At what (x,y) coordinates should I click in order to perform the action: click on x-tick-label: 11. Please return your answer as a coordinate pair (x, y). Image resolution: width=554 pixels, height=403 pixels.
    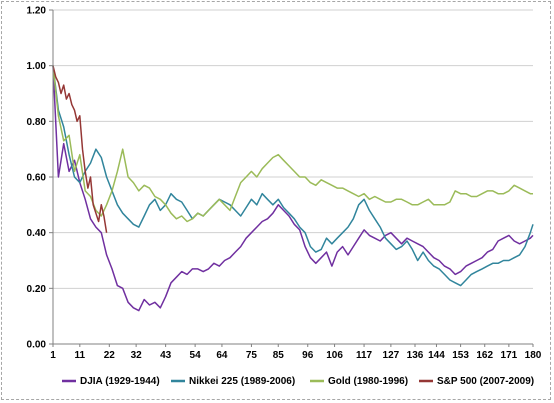
    Looking at the image, I should click on (80, 355).